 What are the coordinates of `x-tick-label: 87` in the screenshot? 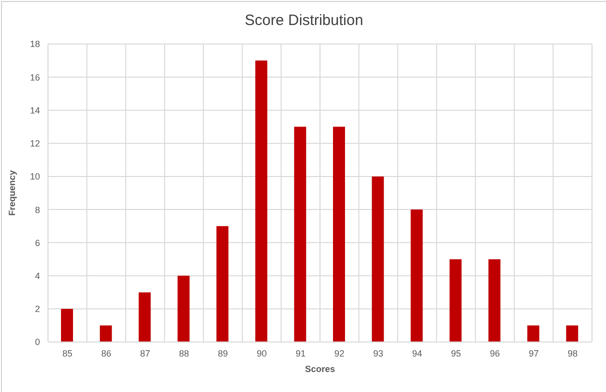 It's located at (145, 353).